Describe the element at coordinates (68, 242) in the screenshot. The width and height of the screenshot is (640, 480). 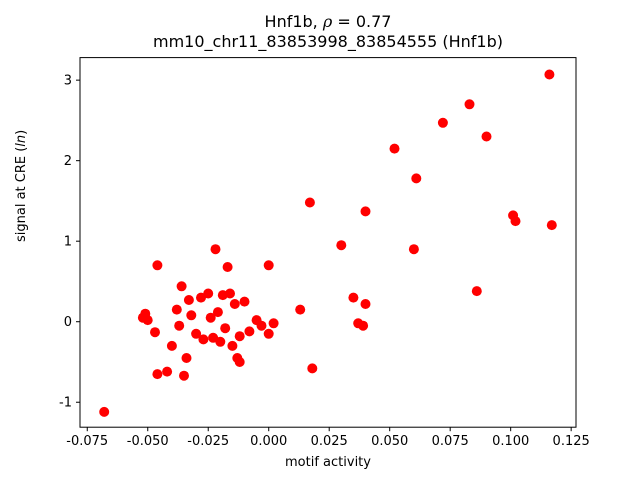
I see `y-tick-label: 1` at that location.